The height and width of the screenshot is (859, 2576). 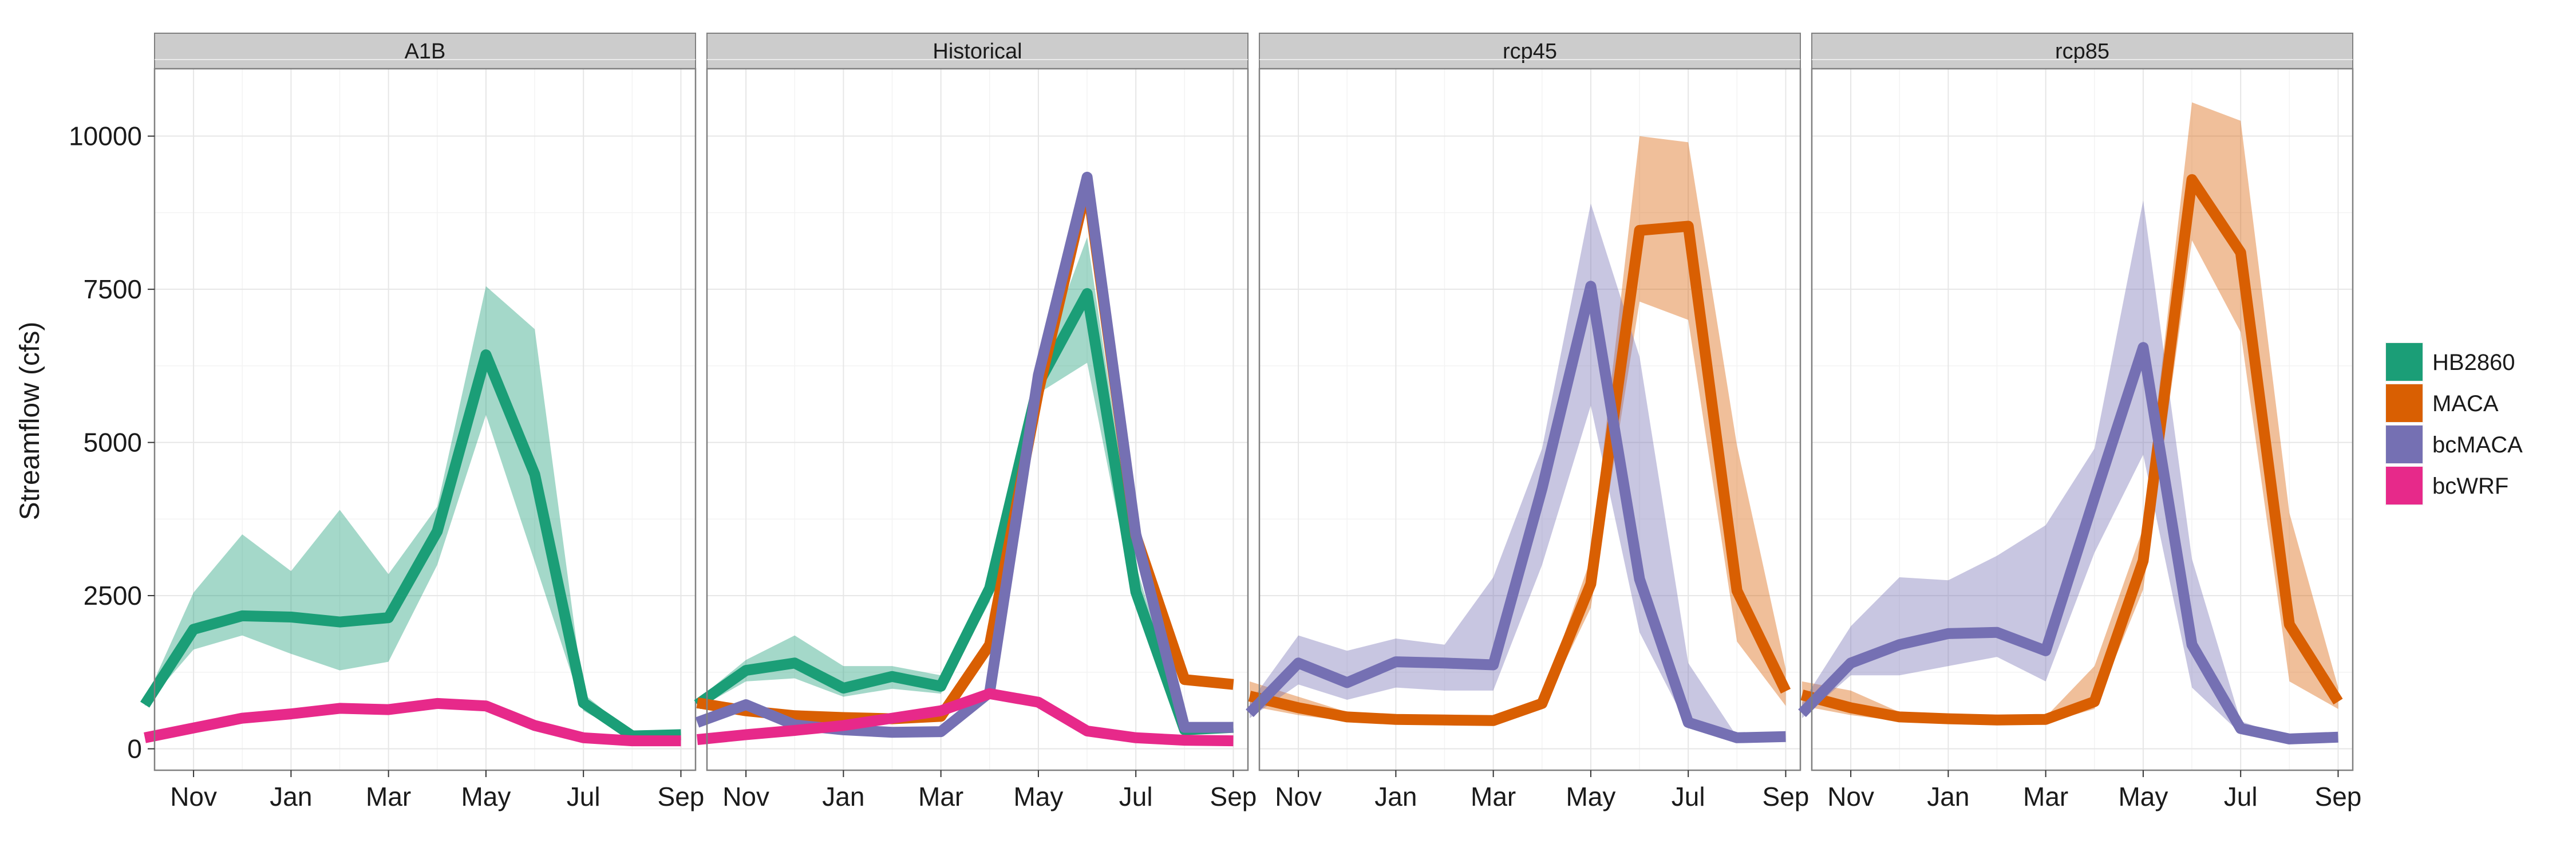 What do you see at coordinates (412, 722) in the screenshot?
I see `line-bcwrf-a1b` at bounding box center [412, 722].